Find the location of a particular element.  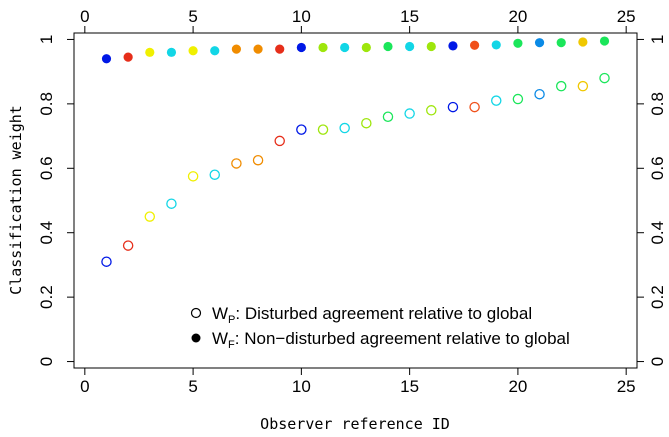

x-tick-label-bottom: 20 is located at coordinates (517, 386).